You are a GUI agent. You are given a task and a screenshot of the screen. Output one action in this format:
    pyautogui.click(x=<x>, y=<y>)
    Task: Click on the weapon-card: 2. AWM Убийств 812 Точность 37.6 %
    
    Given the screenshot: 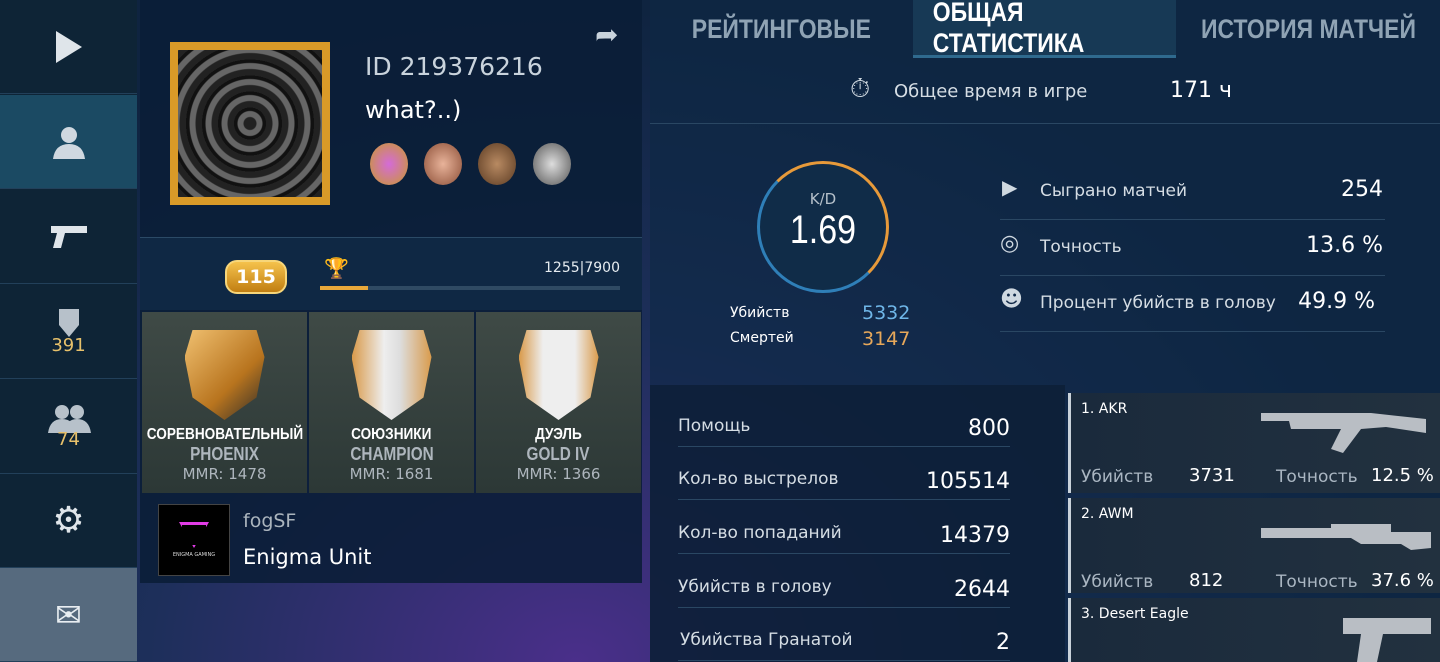 What is the action you would take?
    pyautogui.click(x=1254, y=545)
    